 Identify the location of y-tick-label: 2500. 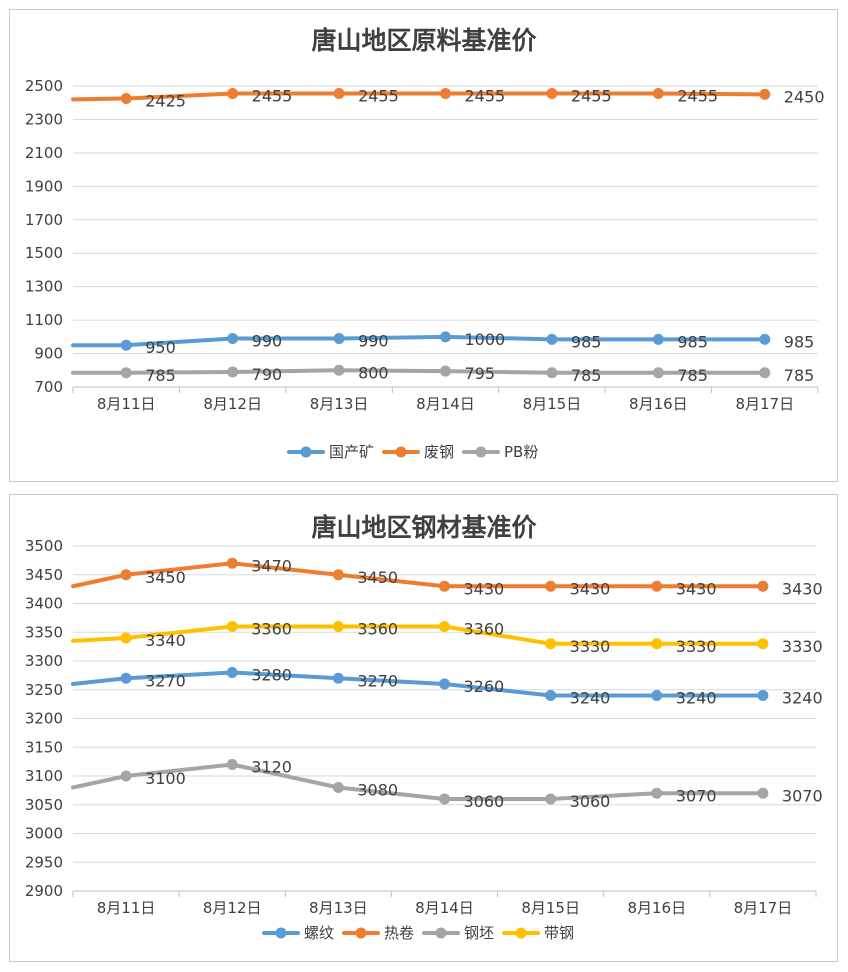
(44, 86).